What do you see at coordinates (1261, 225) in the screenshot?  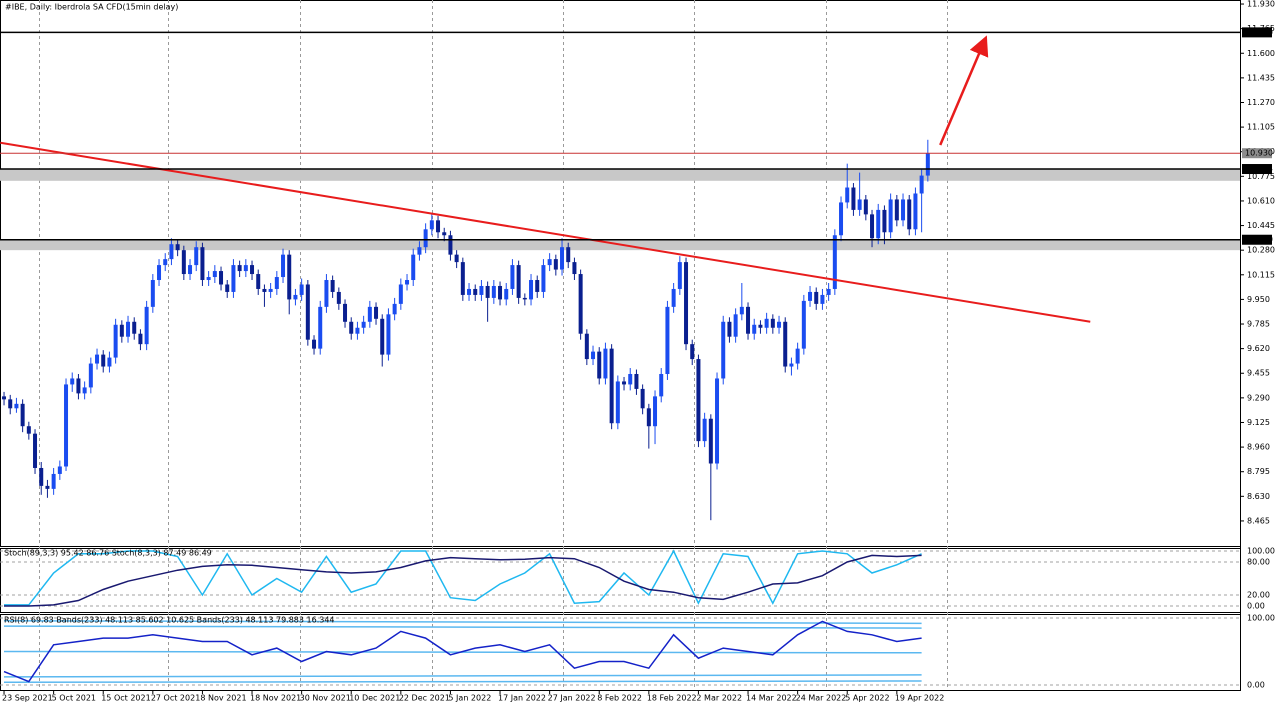 I see `y-tick-label: 10.445` at bounding box center [1261, 225].